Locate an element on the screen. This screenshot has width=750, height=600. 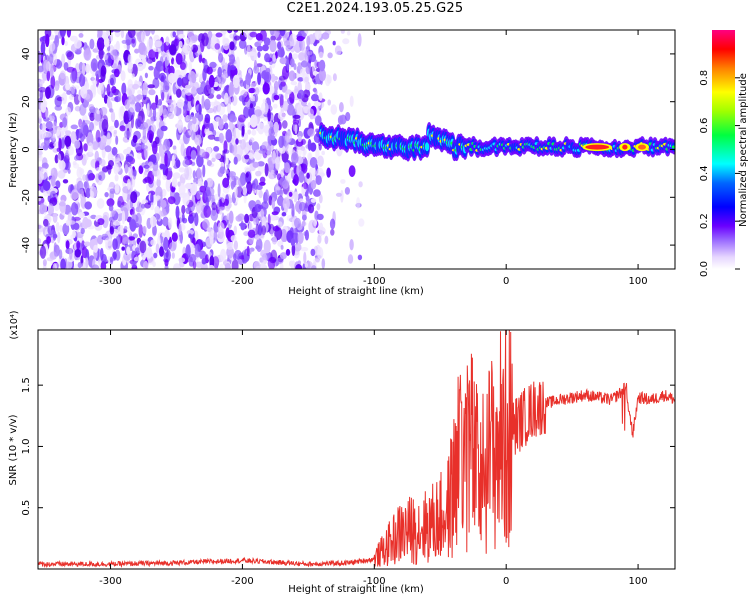
x-tick-label: -300 is located at coordinates (110, 281).